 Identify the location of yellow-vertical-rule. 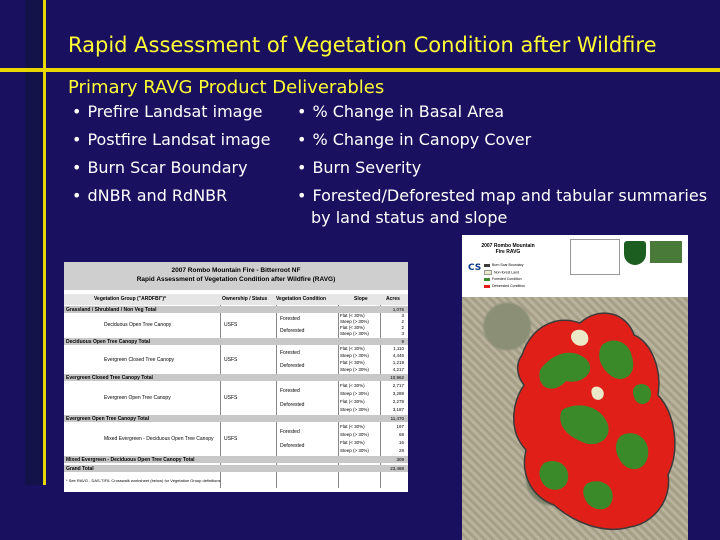
(44, 242).